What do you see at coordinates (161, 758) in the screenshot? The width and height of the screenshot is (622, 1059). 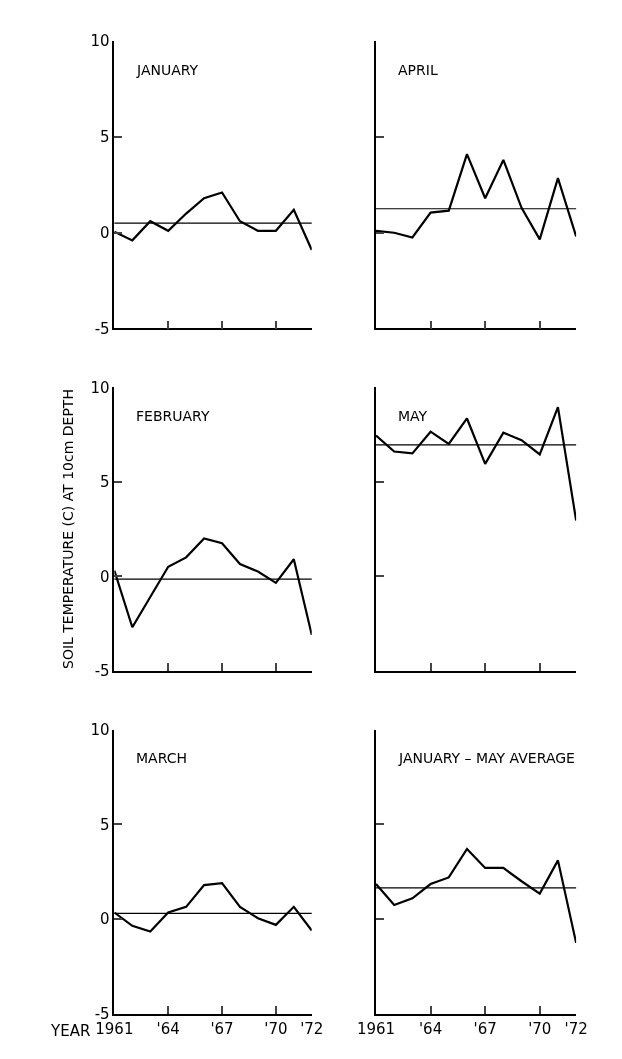 I see `text: MARCH` at bounding box center [161, 758].